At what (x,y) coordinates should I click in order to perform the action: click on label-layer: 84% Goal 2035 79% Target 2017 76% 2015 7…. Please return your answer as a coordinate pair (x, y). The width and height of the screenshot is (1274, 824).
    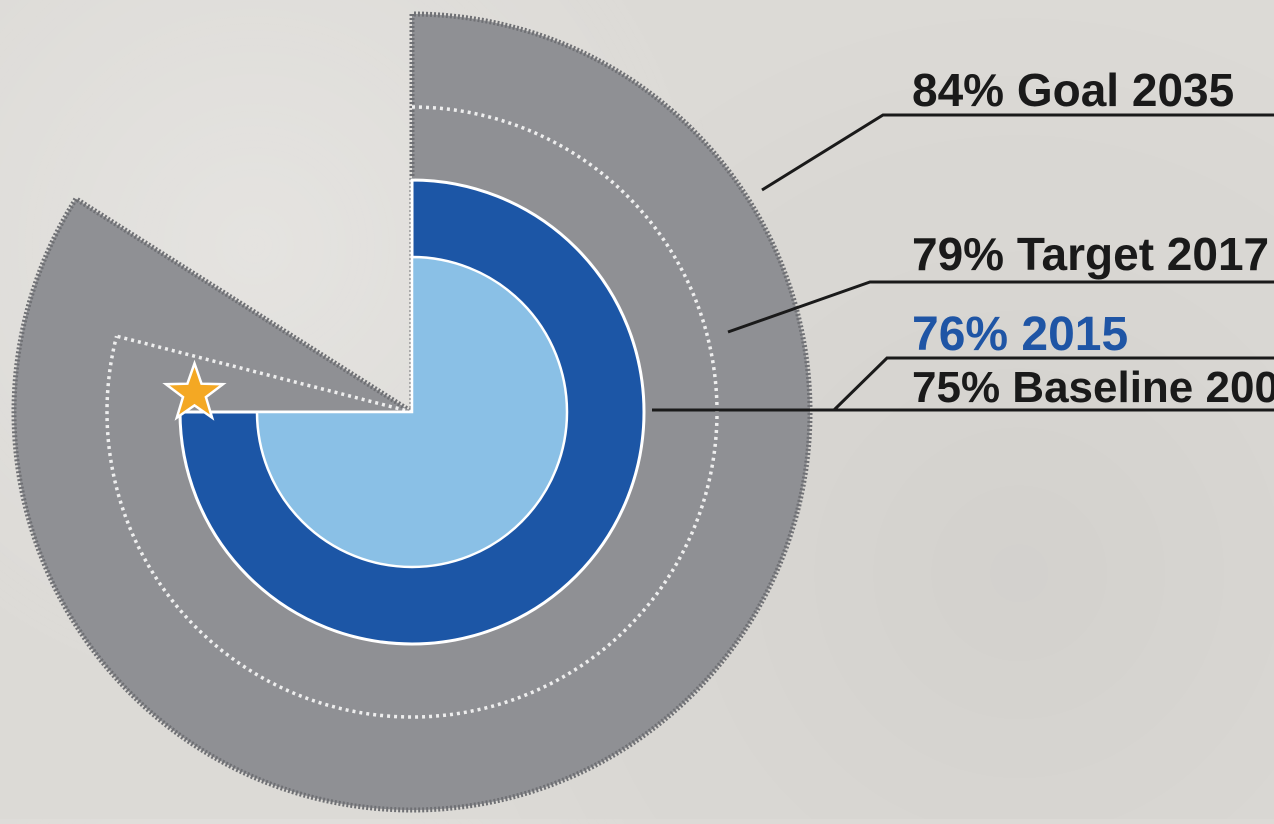
    Looking at the image, I should click on (1093, 238).